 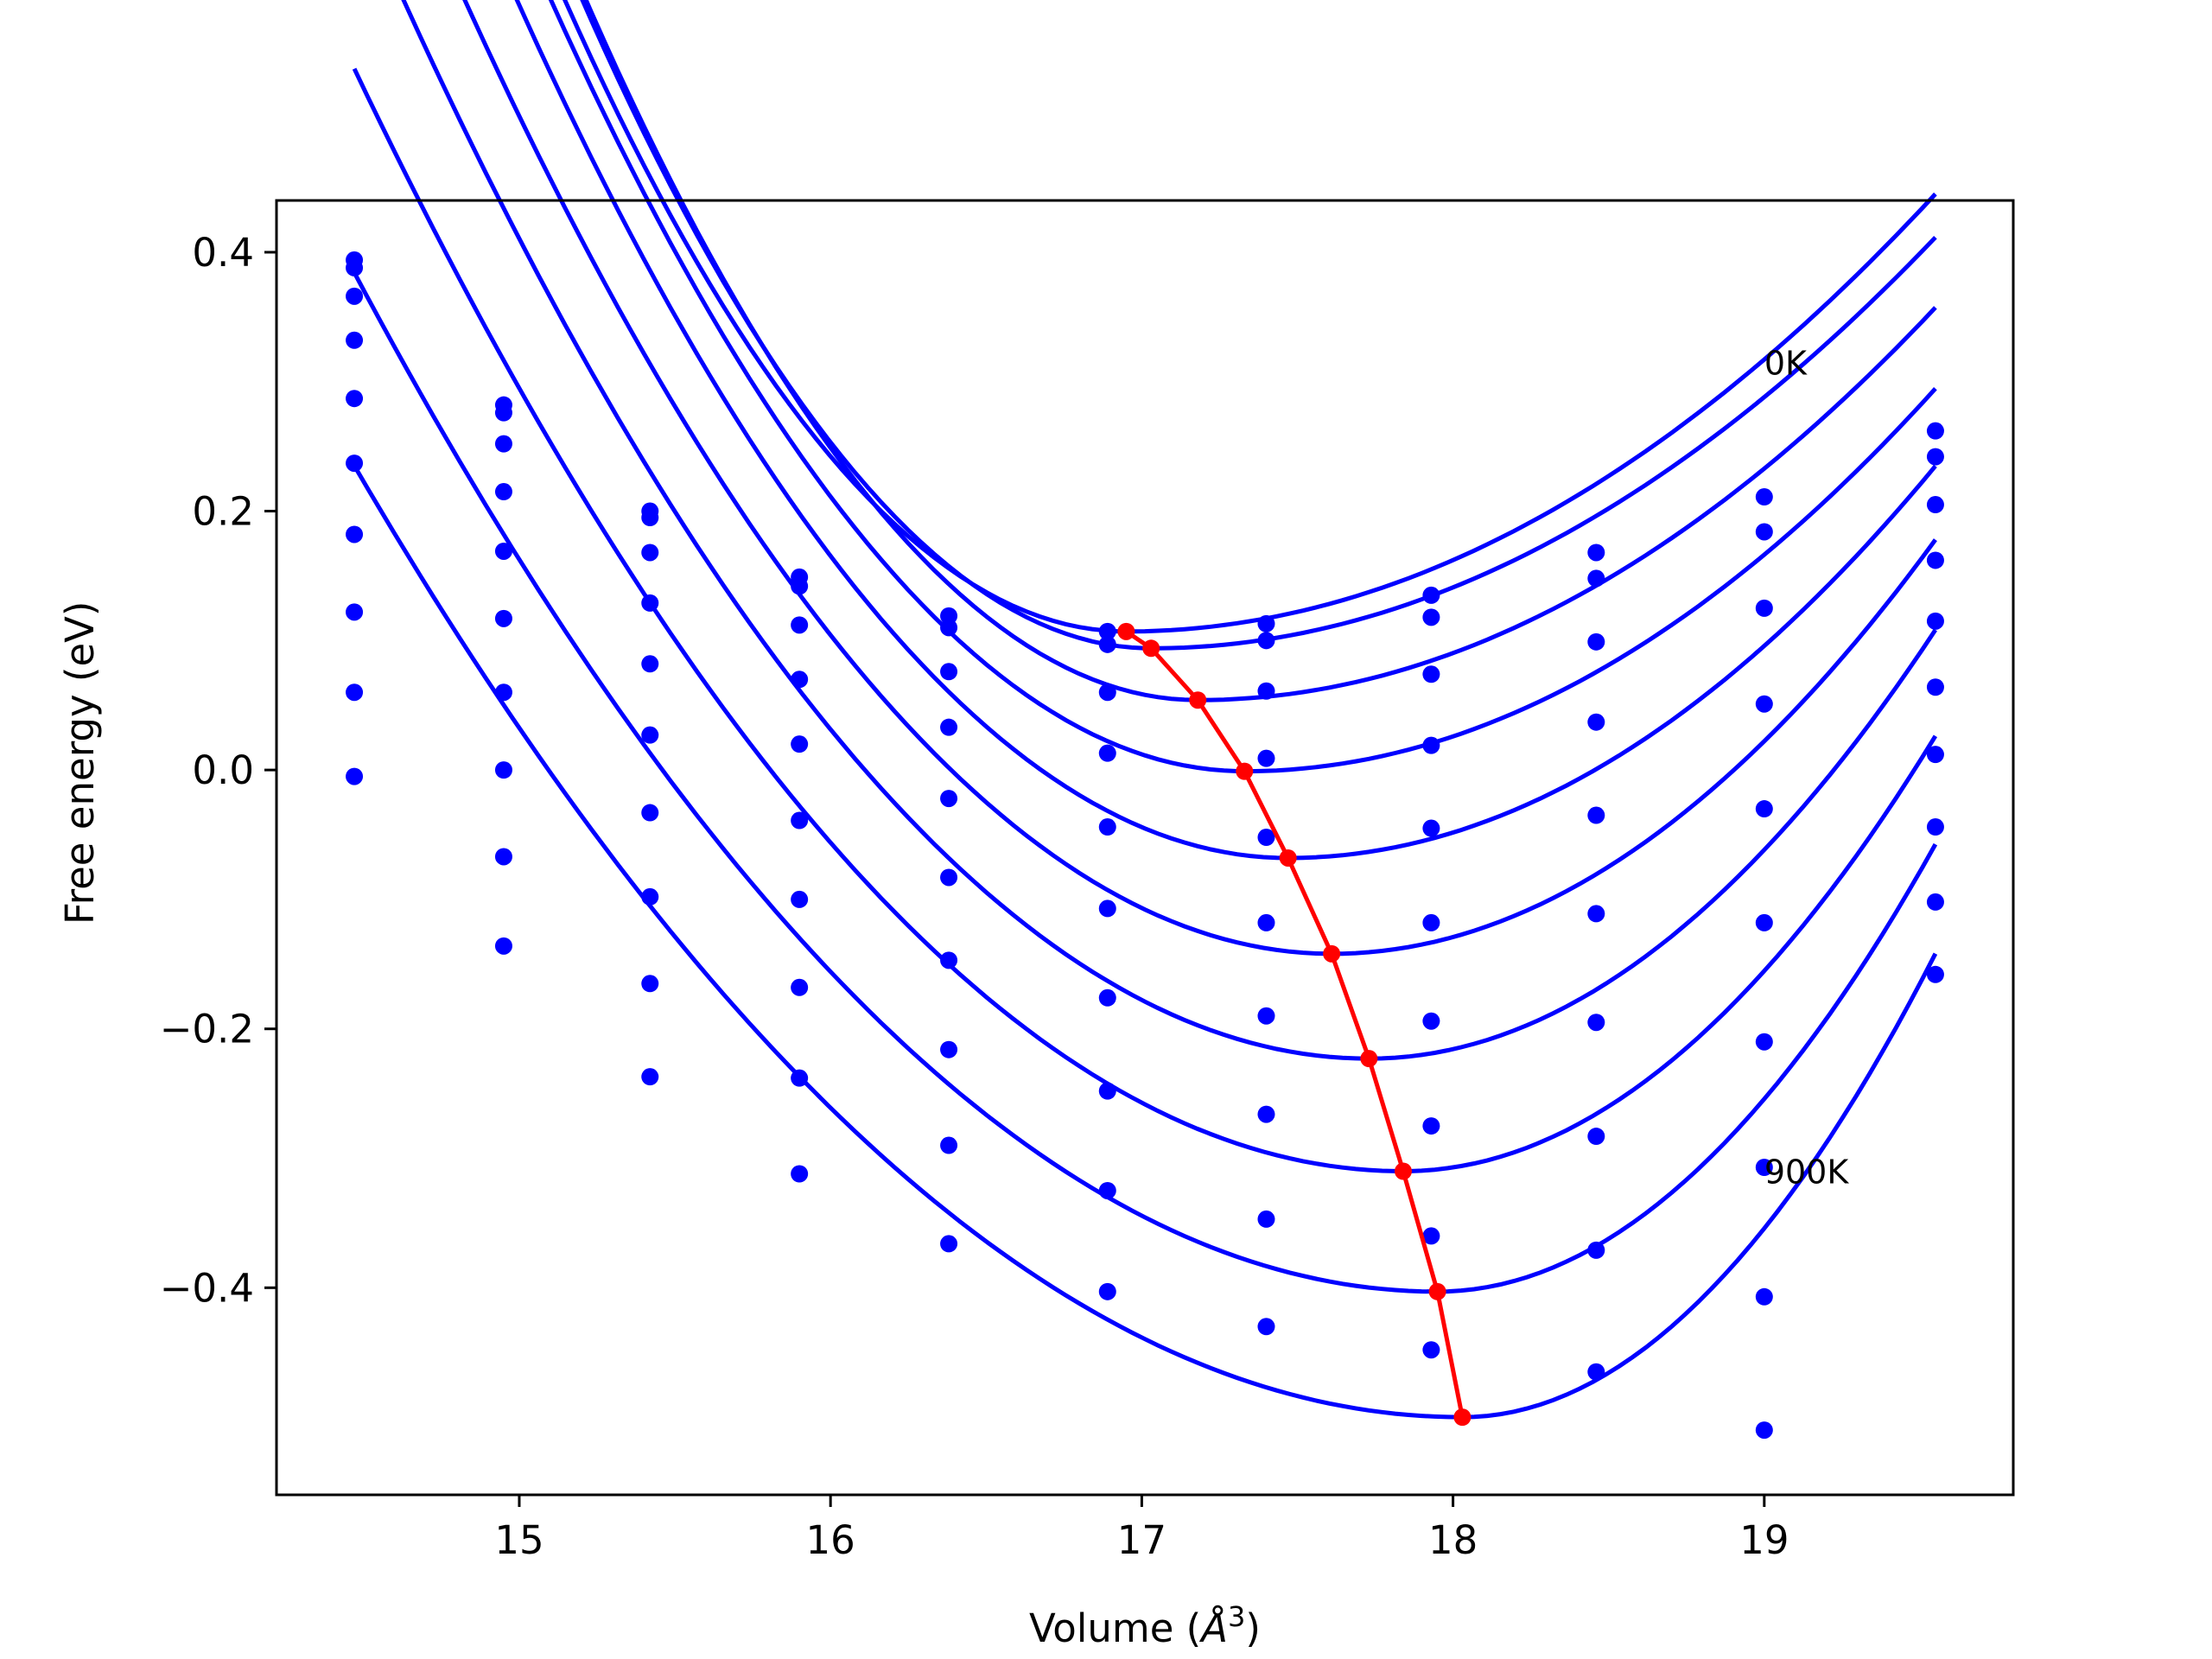 What do you see at coordinates (1786, 363) in the screenshot?
I see `temperature-annotation: 0K` at bounding box center [1786, 363].